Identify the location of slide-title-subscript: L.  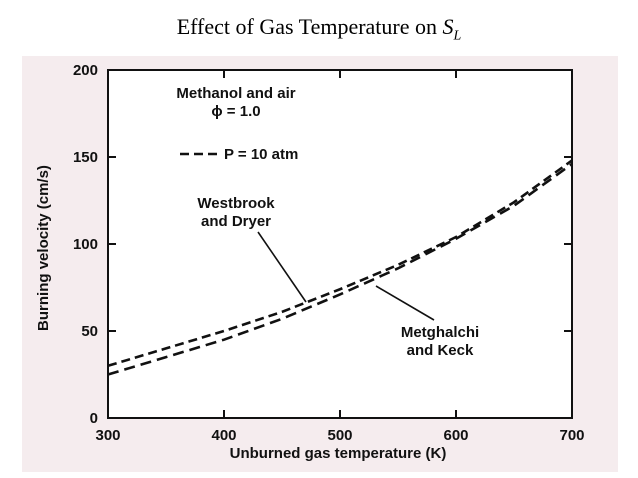
(457, 36).